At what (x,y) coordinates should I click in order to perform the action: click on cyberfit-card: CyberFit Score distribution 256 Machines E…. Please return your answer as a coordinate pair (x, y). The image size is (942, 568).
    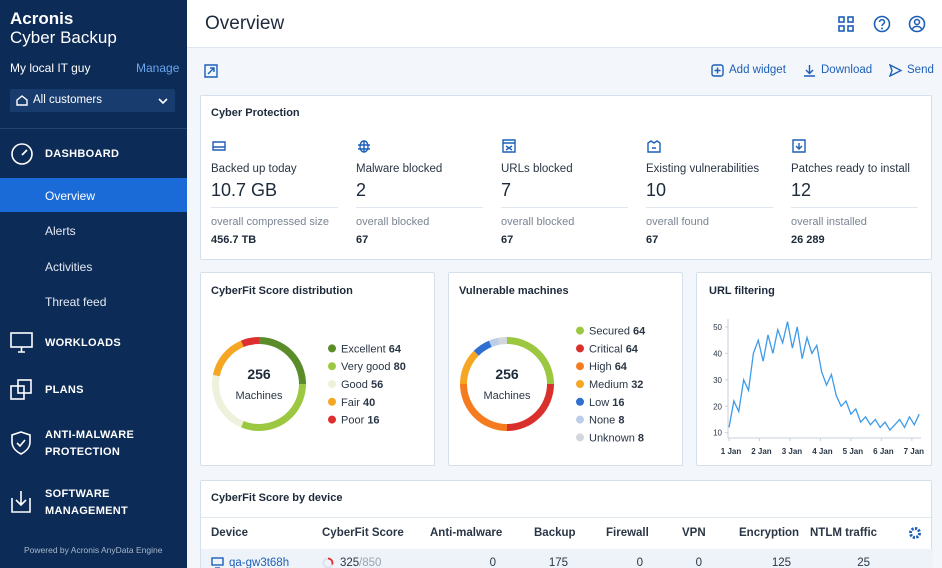
    Looking at the image, I should click on (317, 369).